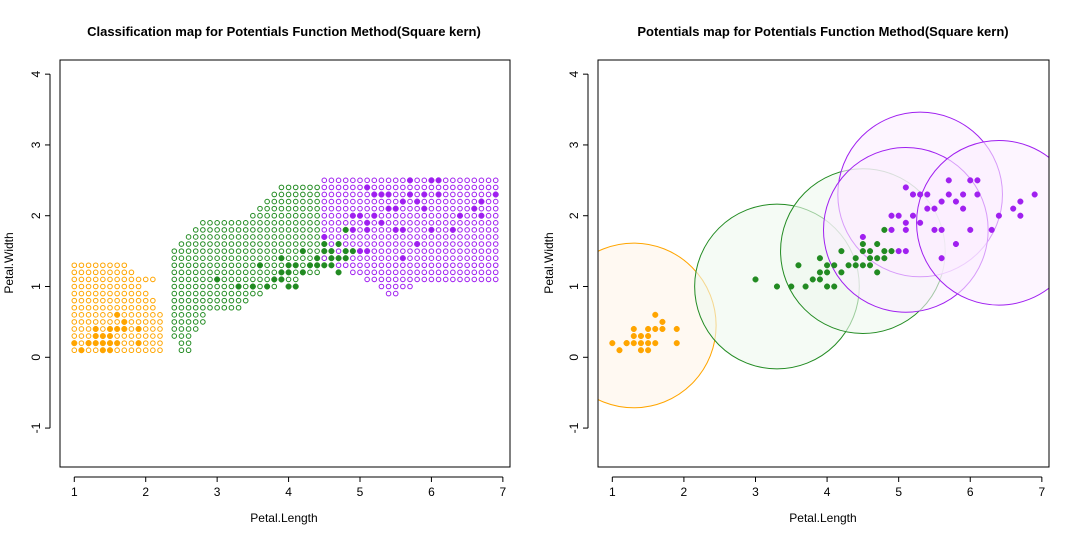 This screenshot has height=540, width=1080. I want to click on x-tick-label: 6, so click(970, 492).